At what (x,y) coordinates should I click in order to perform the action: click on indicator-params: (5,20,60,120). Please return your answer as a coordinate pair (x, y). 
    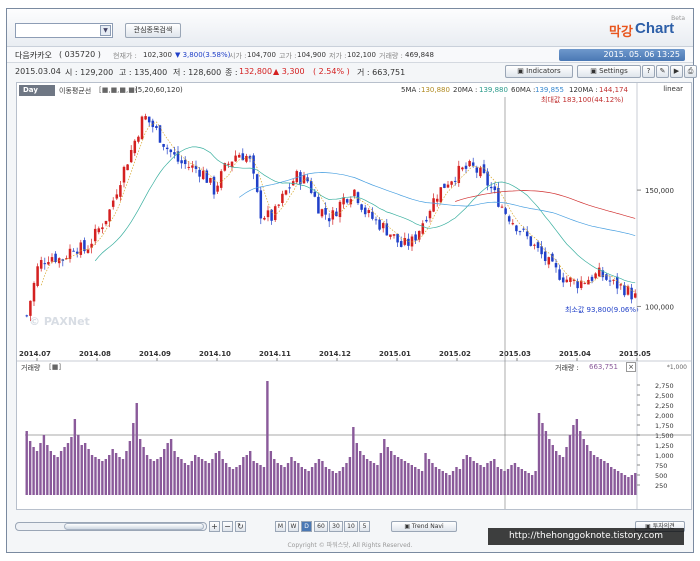
    Looking at the image, I should click on (159, 90).